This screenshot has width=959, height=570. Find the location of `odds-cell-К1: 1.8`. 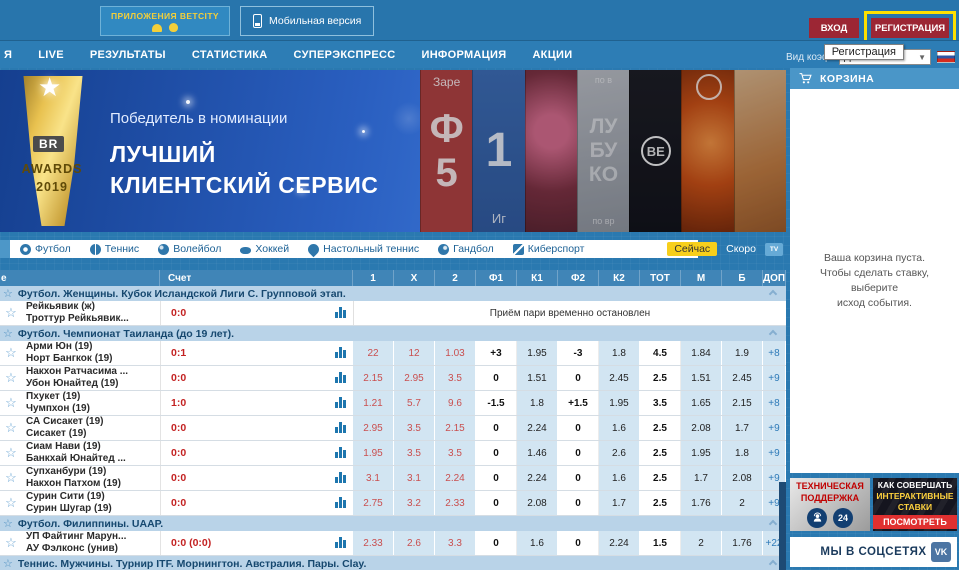

odds-cell-К1: 1.8 is located at coordinates (537, 403).